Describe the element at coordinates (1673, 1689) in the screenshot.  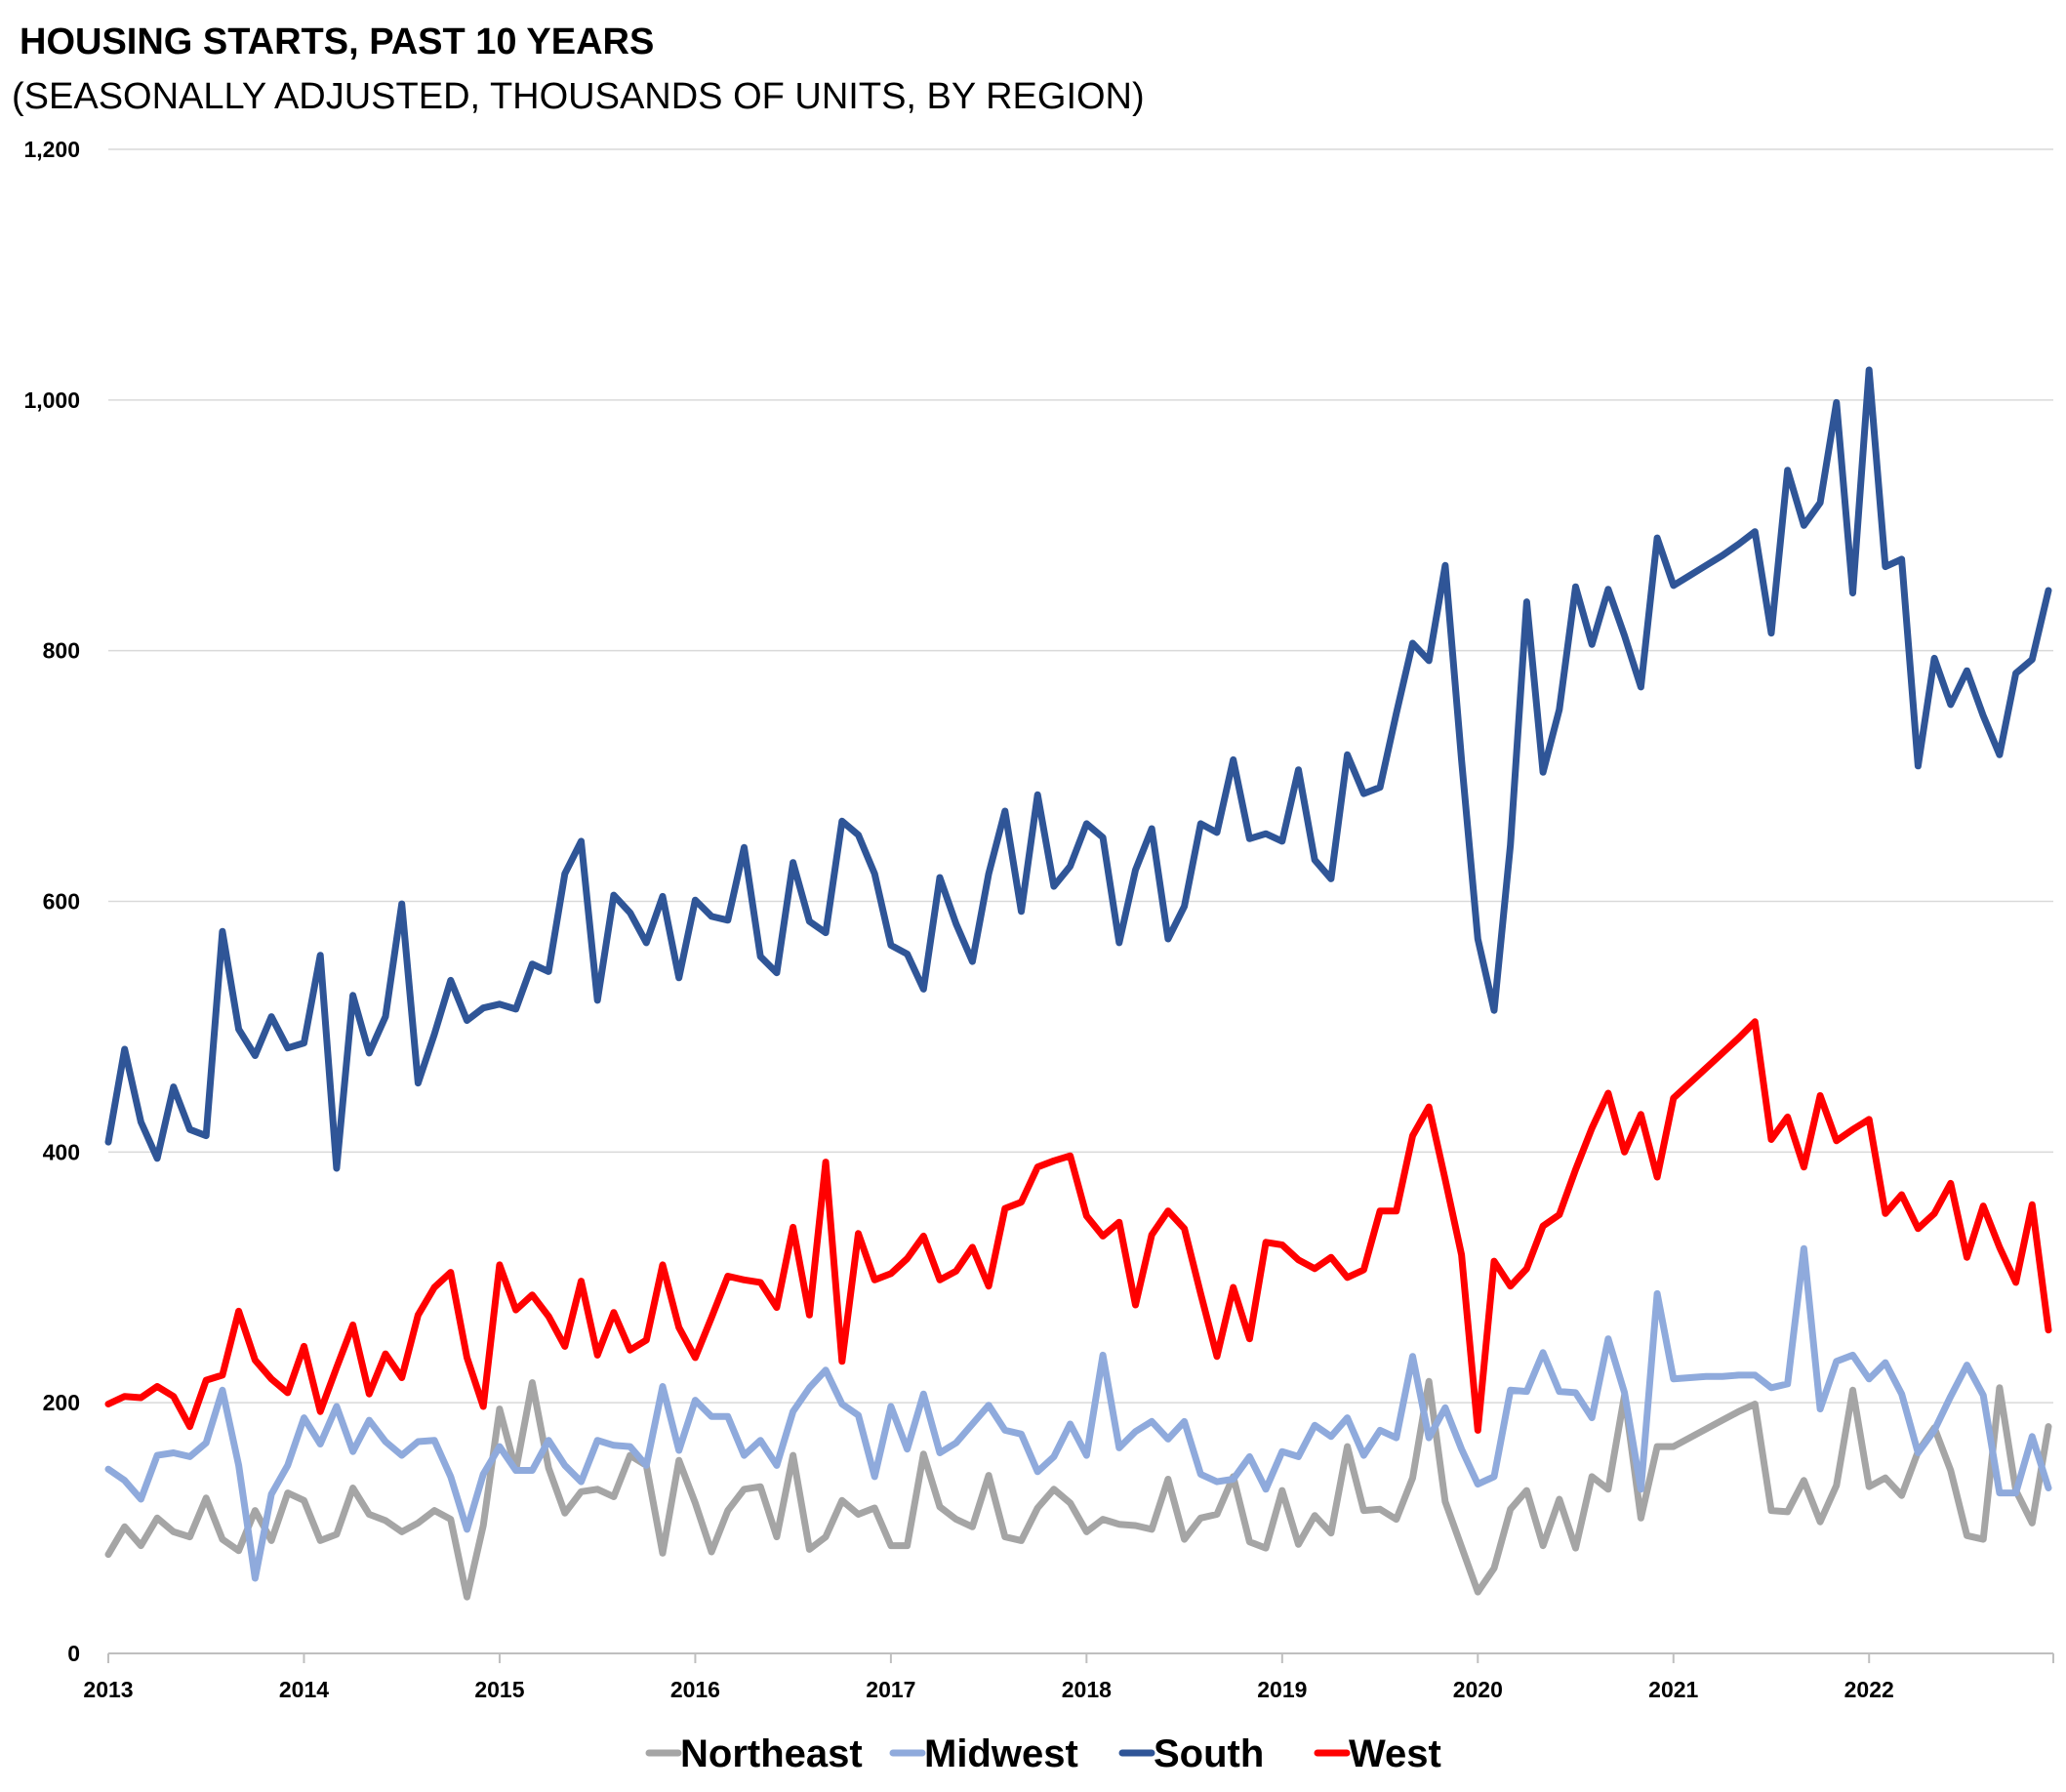
I see `x-tick-label: 2021` at that location.